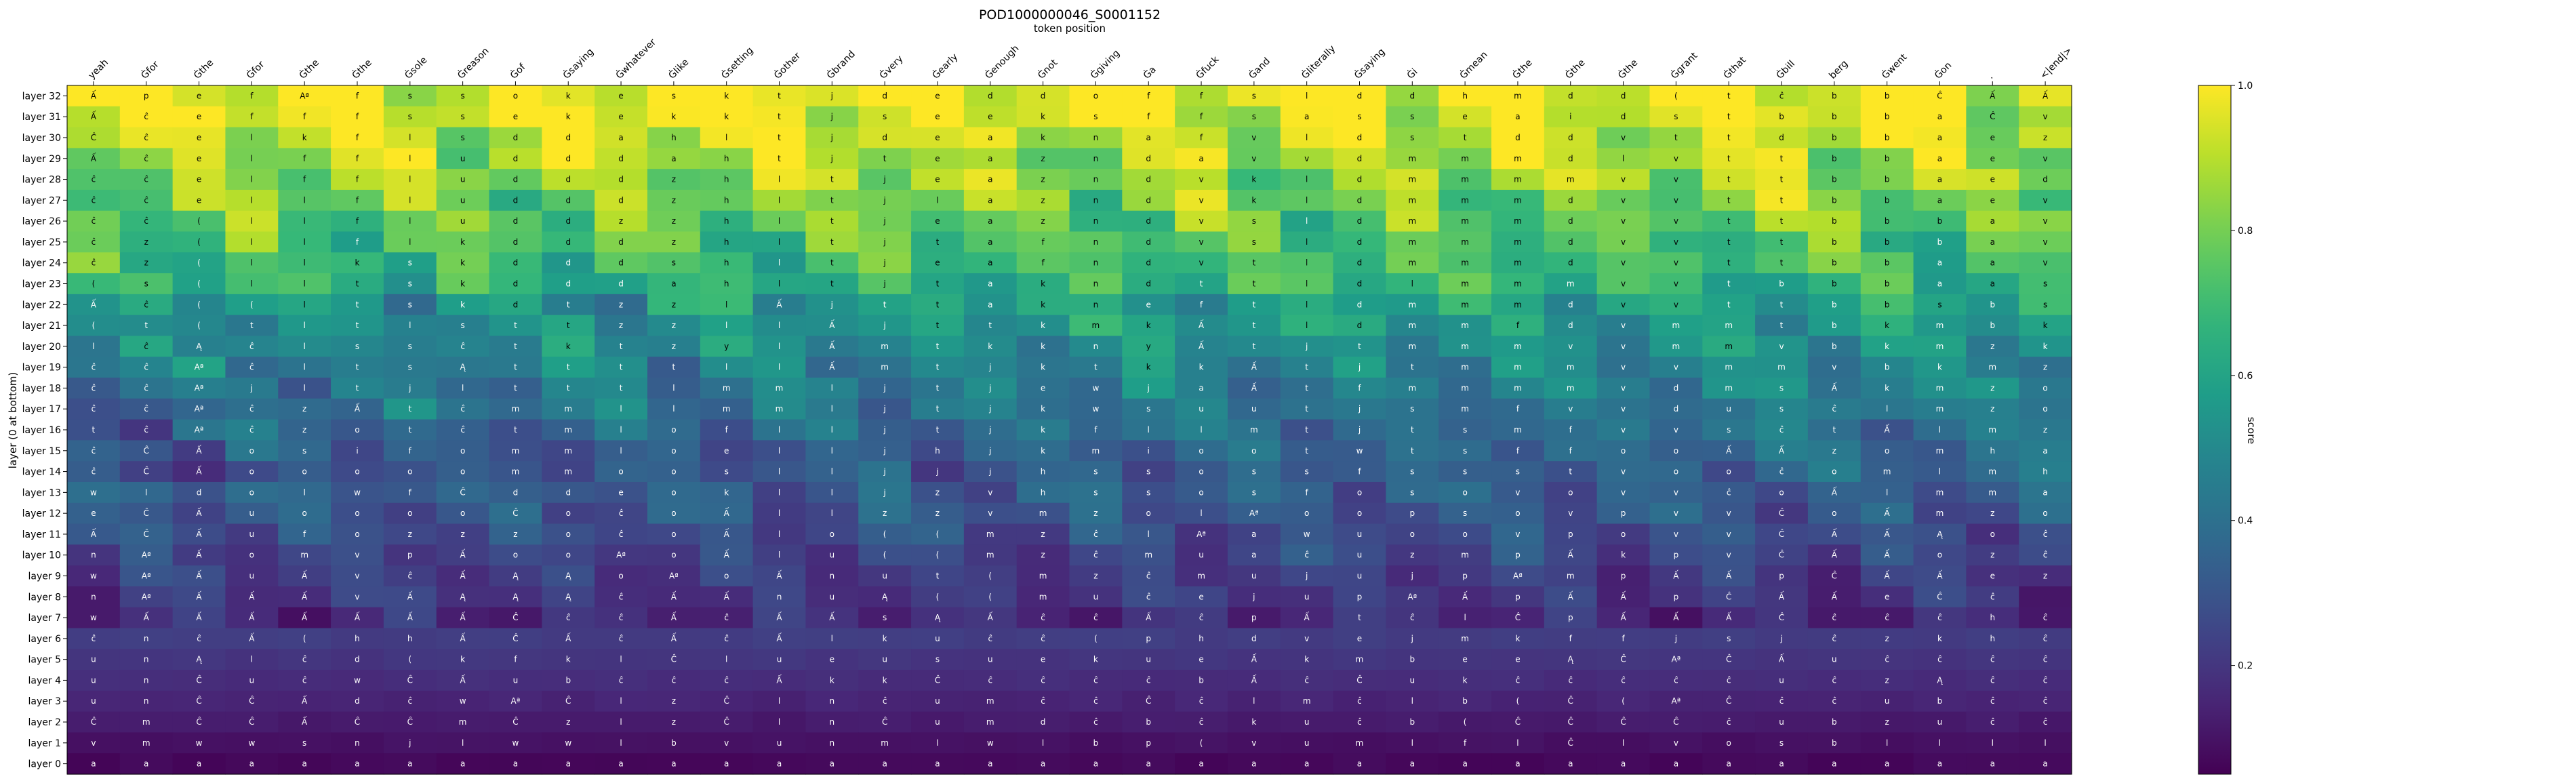  Describe the element at coordinates (1207, 67) in the screenshot. I see `x-tick-label: Ġfuck` at that location.